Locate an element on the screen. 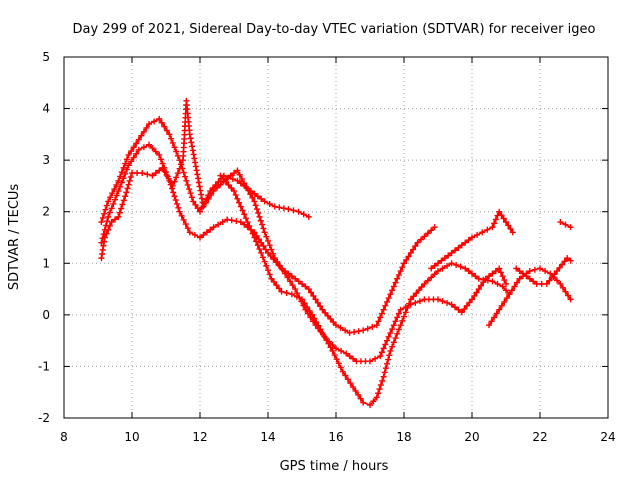 The height and width of the screenshot is (480, 640). series-track-a is located at coordinates (205, 170).